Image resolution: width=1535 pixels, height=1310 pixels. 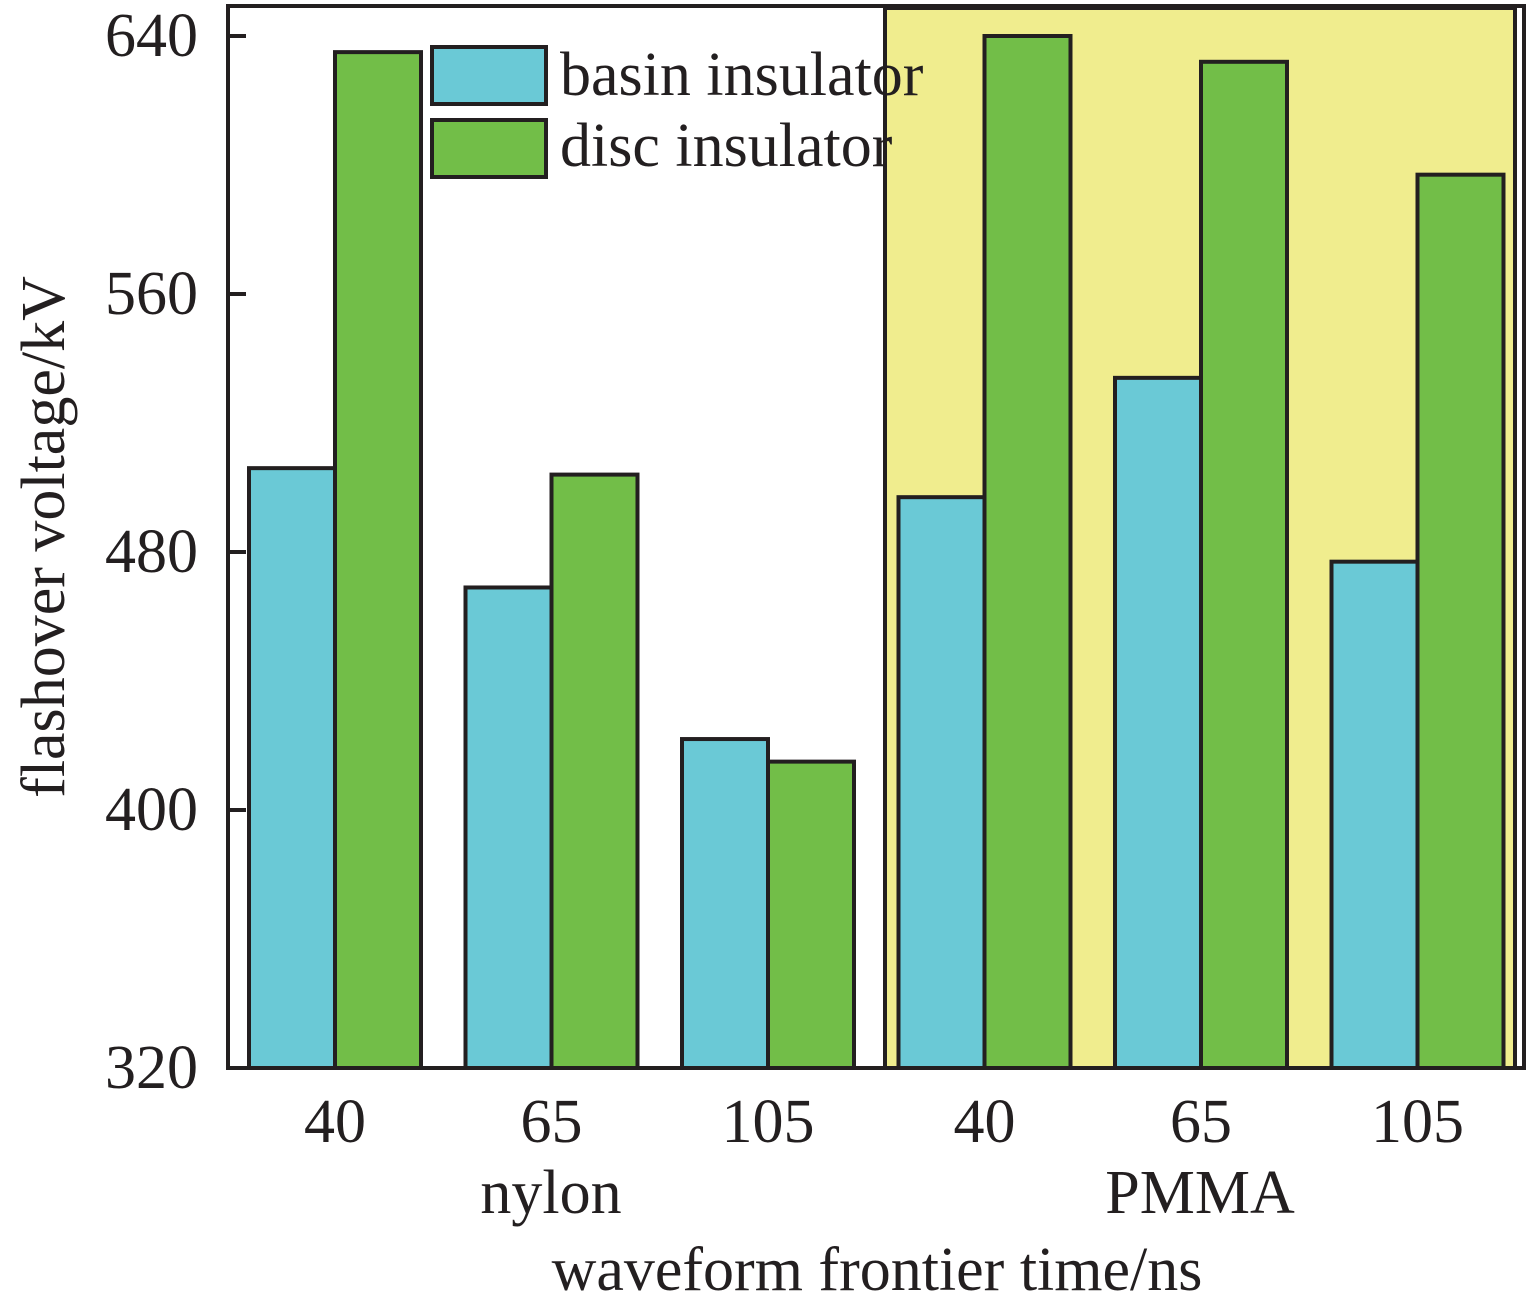 I want to click on bar-nylon-40-basin, so click(x=292, y=768).